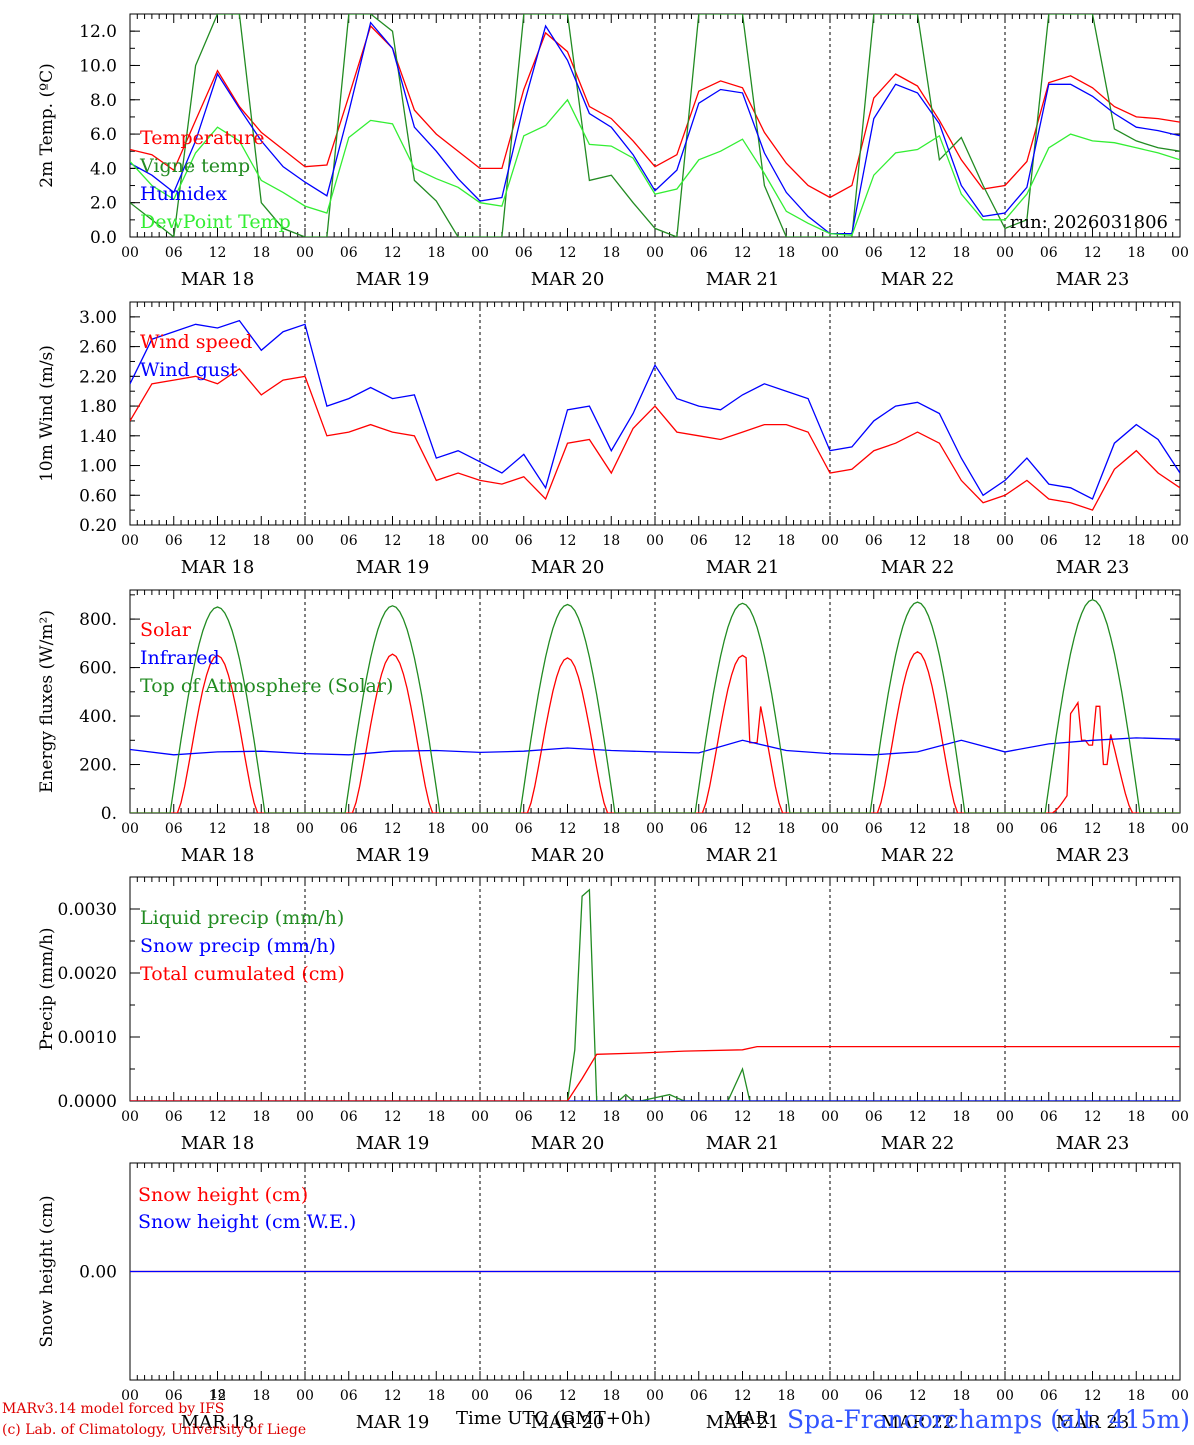 Image resolution: width=1194 pixels, height=1445 pixels. What do you see at coordinates (47, 413) in the screenshot?
I see `y-axis-label: 10m Wind (m/s)` at bounding box center [47, 413].